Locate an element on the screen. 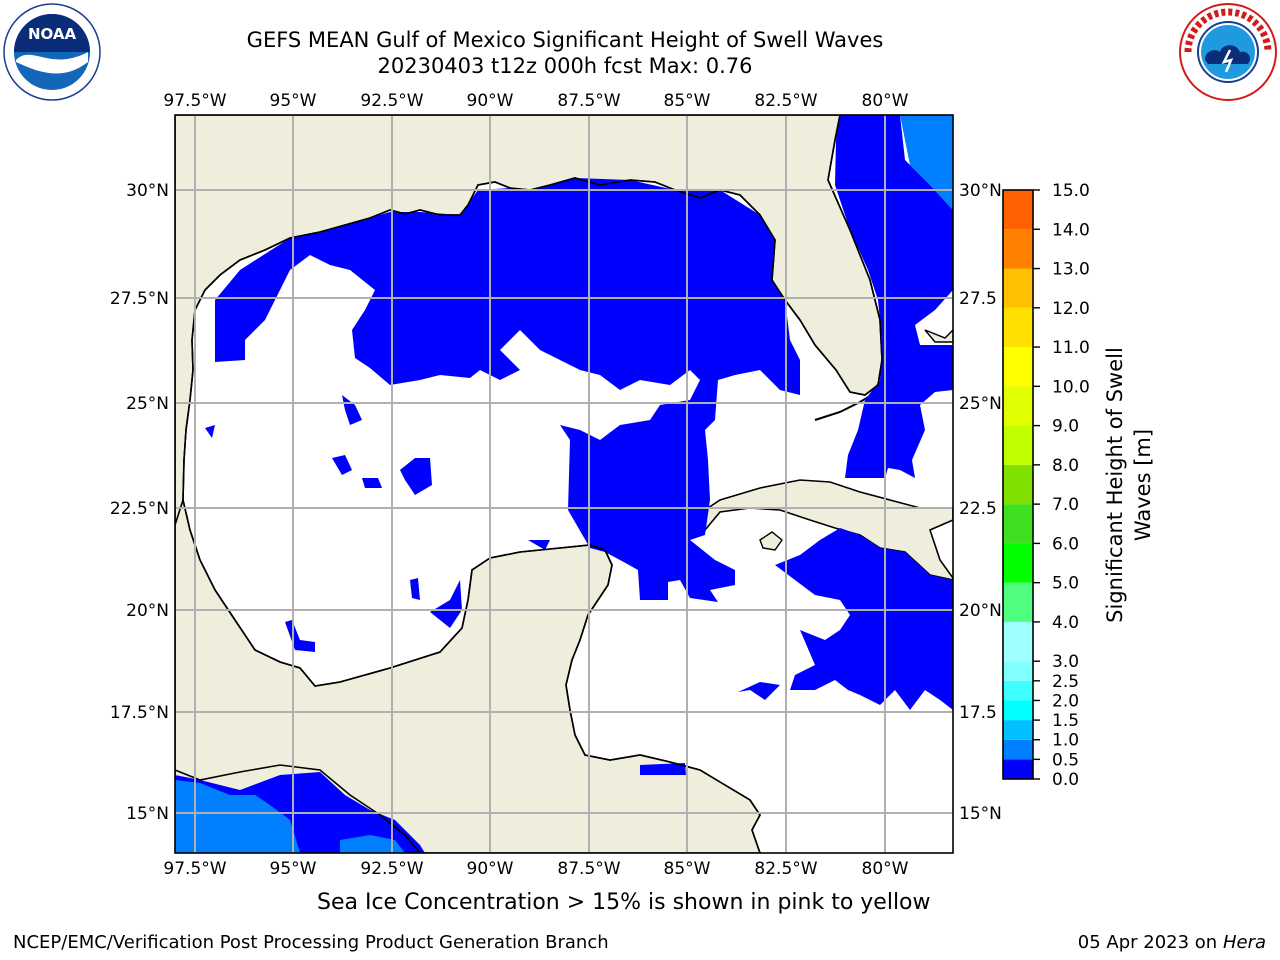 Image resolution: width=1280 pixels, height=960 pixels. swell-low-patch-yucatan is located at coordinates (539, 545).